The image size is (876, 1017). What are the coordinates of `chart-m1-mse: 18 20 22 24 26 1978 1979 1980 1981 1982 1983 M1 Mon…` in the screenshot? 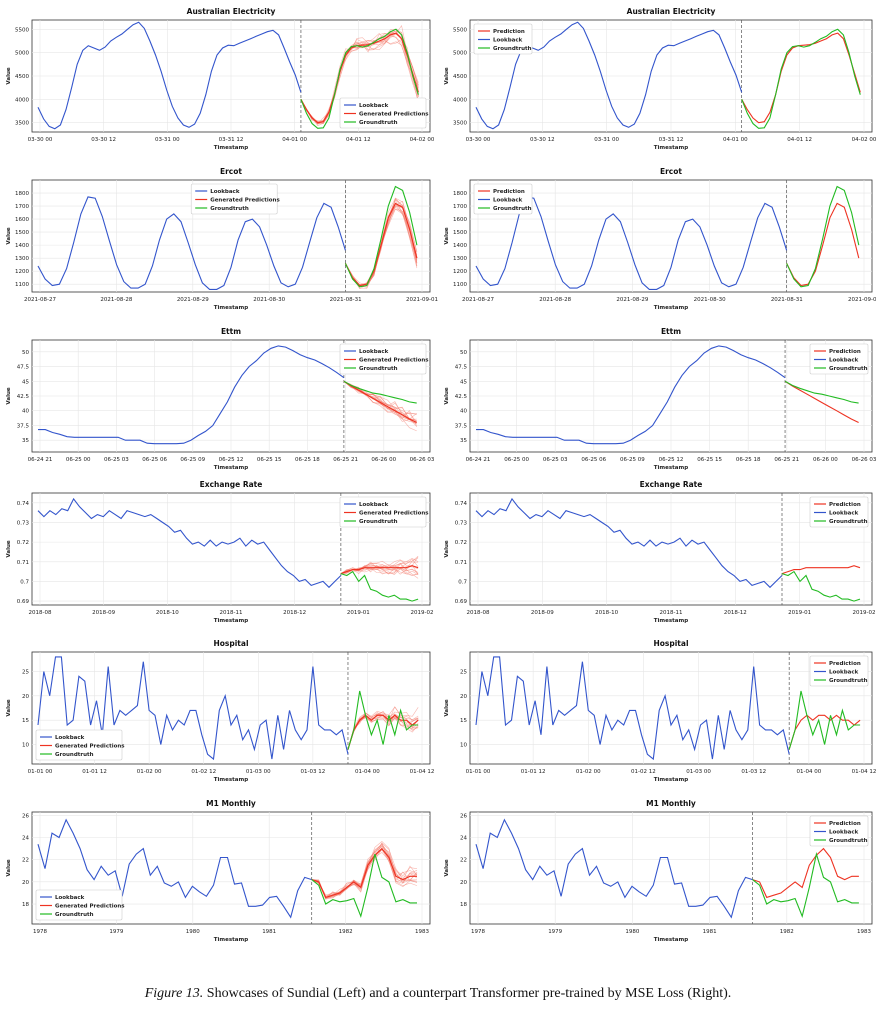 It's located at (658, 871).